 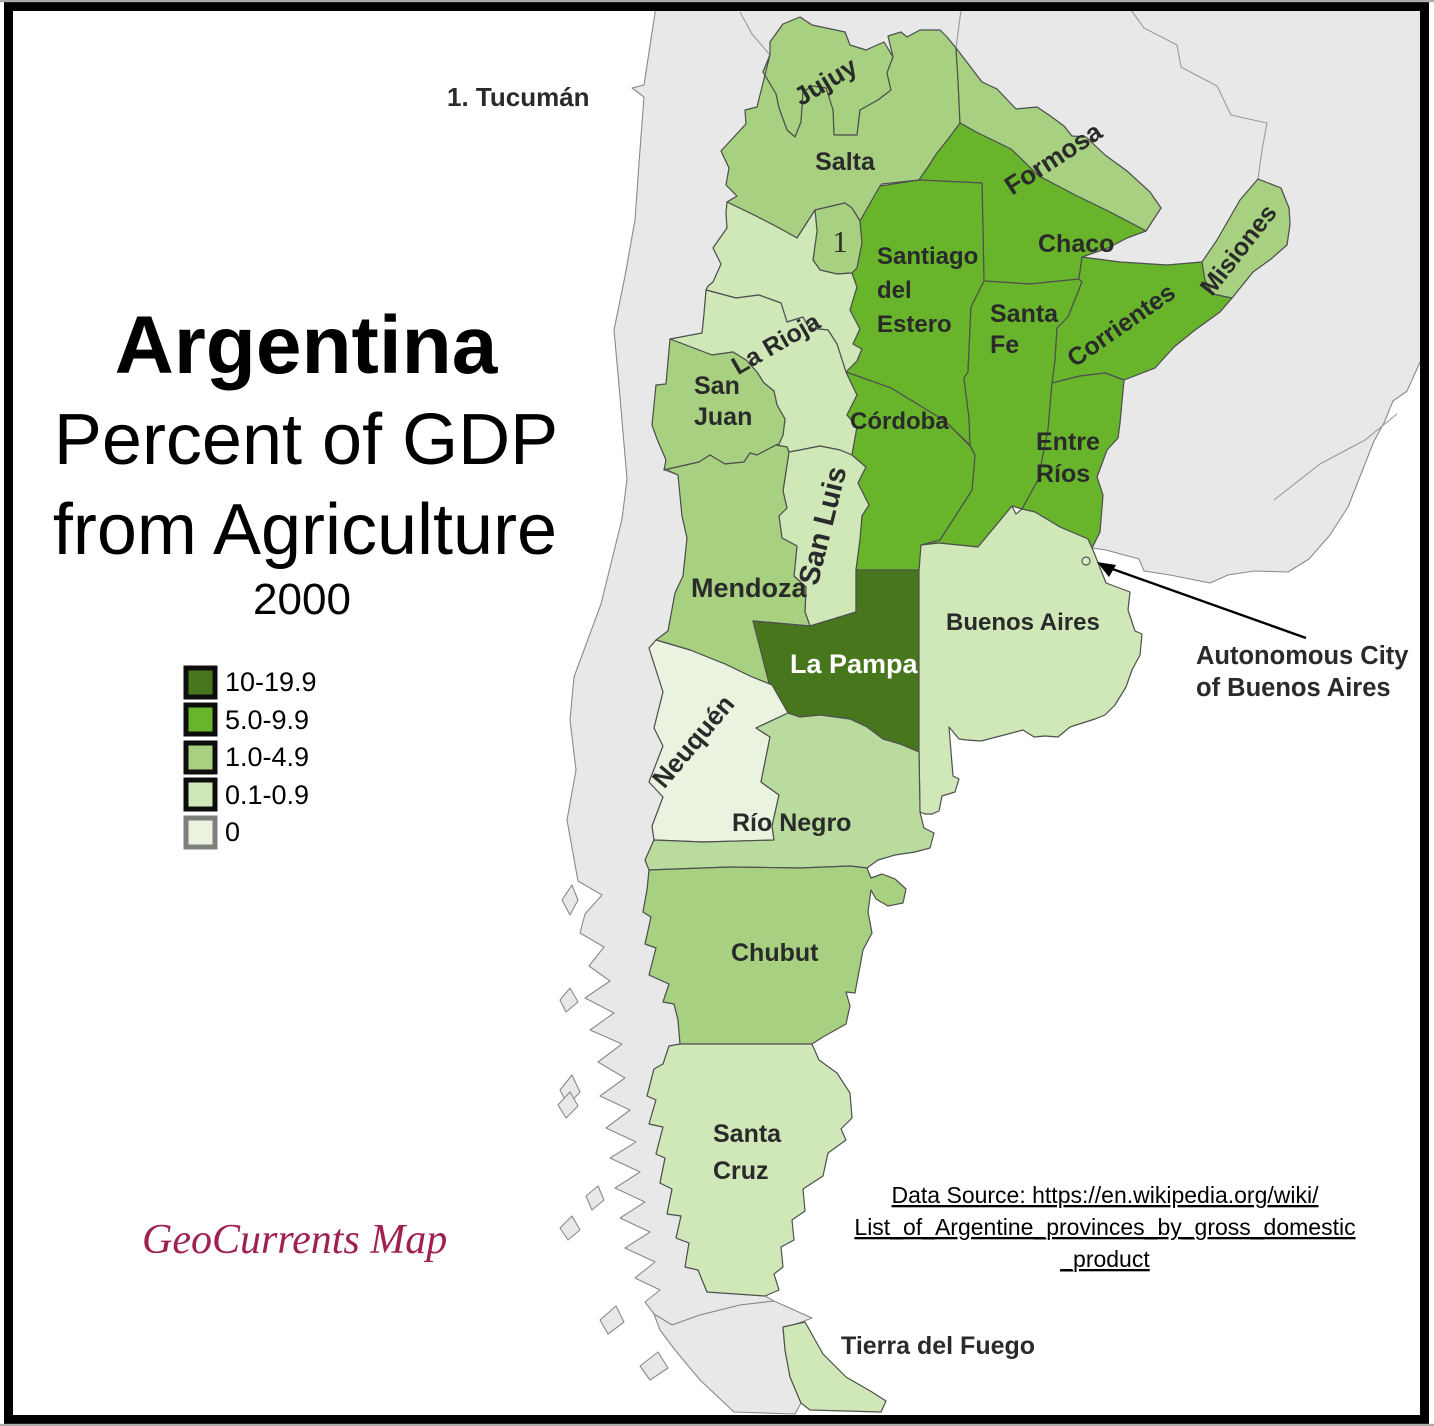 What do you see at coordinates (518, 97) in the screenshot?
I see `svg-text: 1. Tucumán` at bounding box center [518, 97].